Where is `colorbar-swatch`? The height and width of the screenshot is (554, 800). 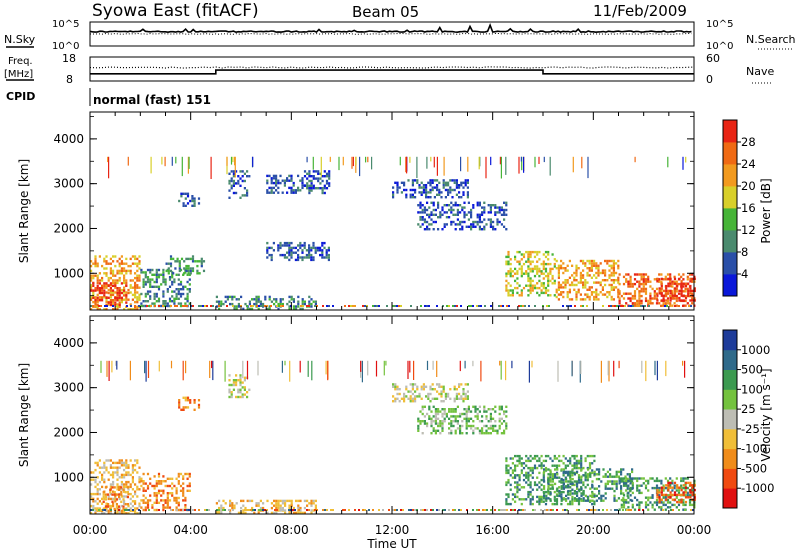 colorbar-swatch is located at coordinates (730, 285).